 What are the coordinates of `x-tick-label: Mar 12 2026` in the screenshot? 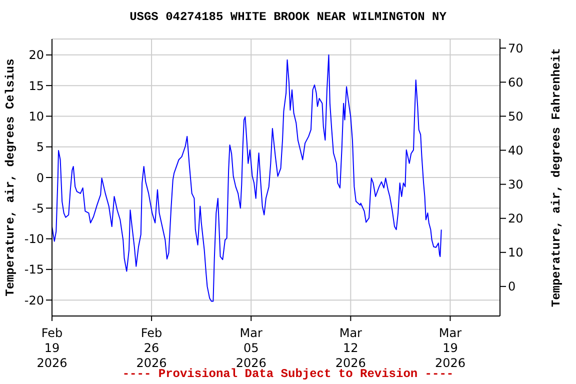 It's located at (350, 348).